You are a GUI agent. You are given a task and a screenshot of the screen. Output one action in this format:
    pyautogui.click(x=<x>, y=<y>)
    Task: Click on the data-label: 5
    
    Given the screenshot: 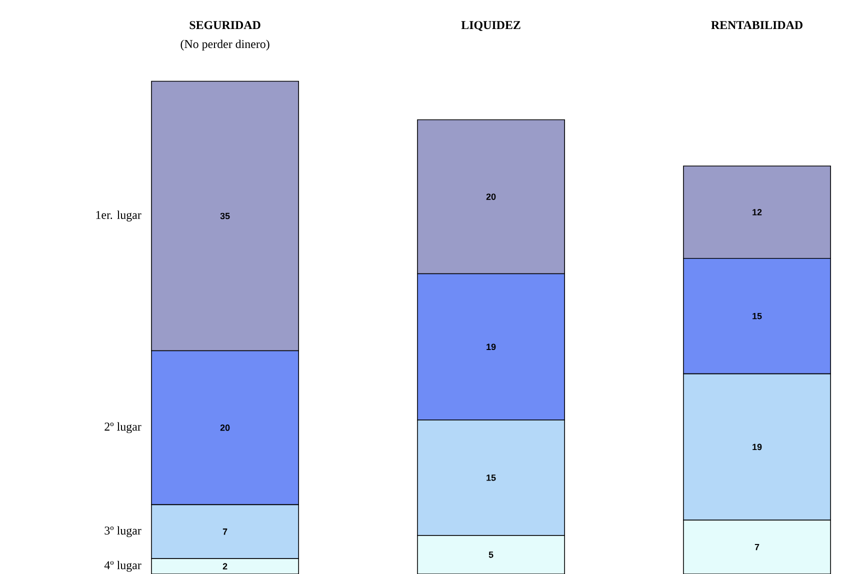 What is the action you would take?
    pyautogui.click(x=491, y=555)
    